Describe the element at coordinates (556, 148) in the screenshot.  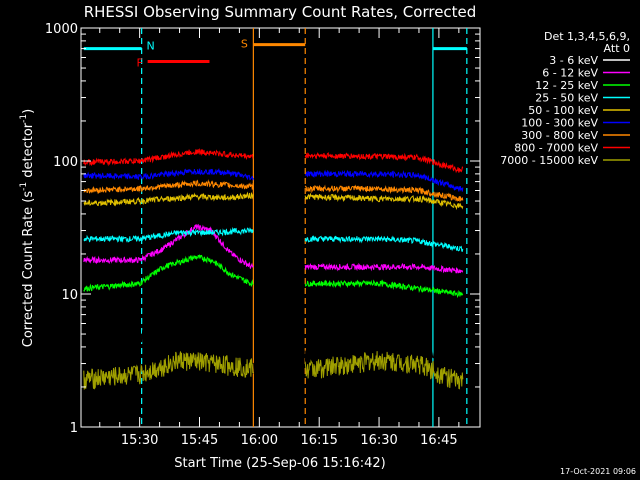
I see `legend-item-label: 800 - 7000 keV` at that location.